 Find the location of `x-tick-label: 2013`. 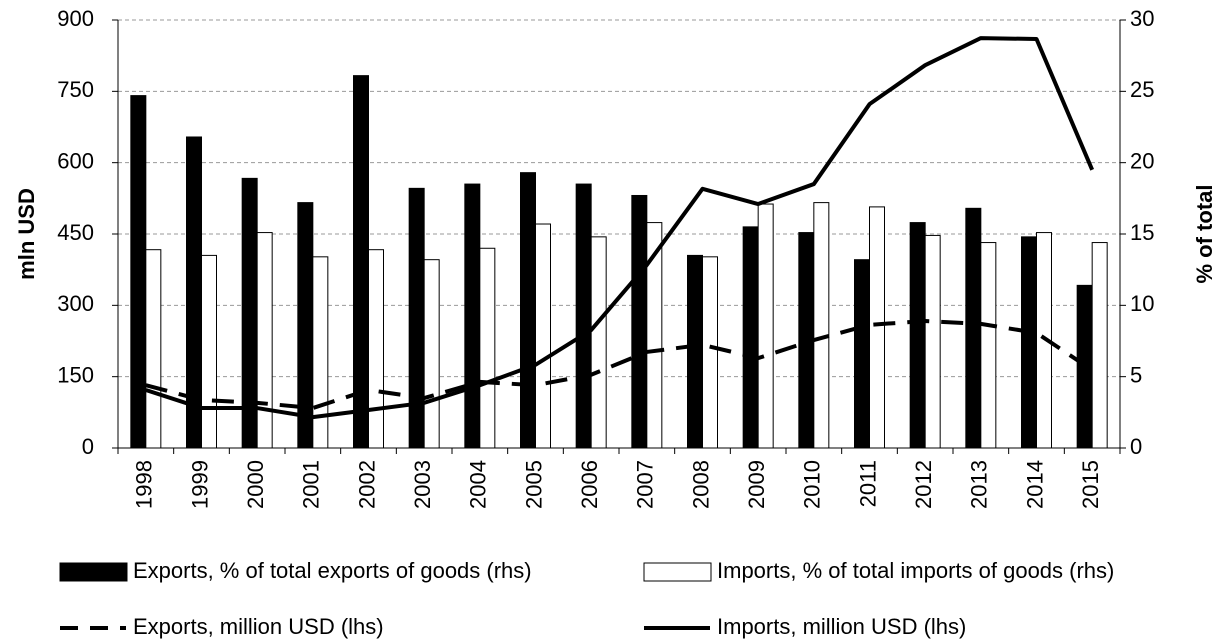

x-tick-label: 2013 is located at coordinates (979, 484).